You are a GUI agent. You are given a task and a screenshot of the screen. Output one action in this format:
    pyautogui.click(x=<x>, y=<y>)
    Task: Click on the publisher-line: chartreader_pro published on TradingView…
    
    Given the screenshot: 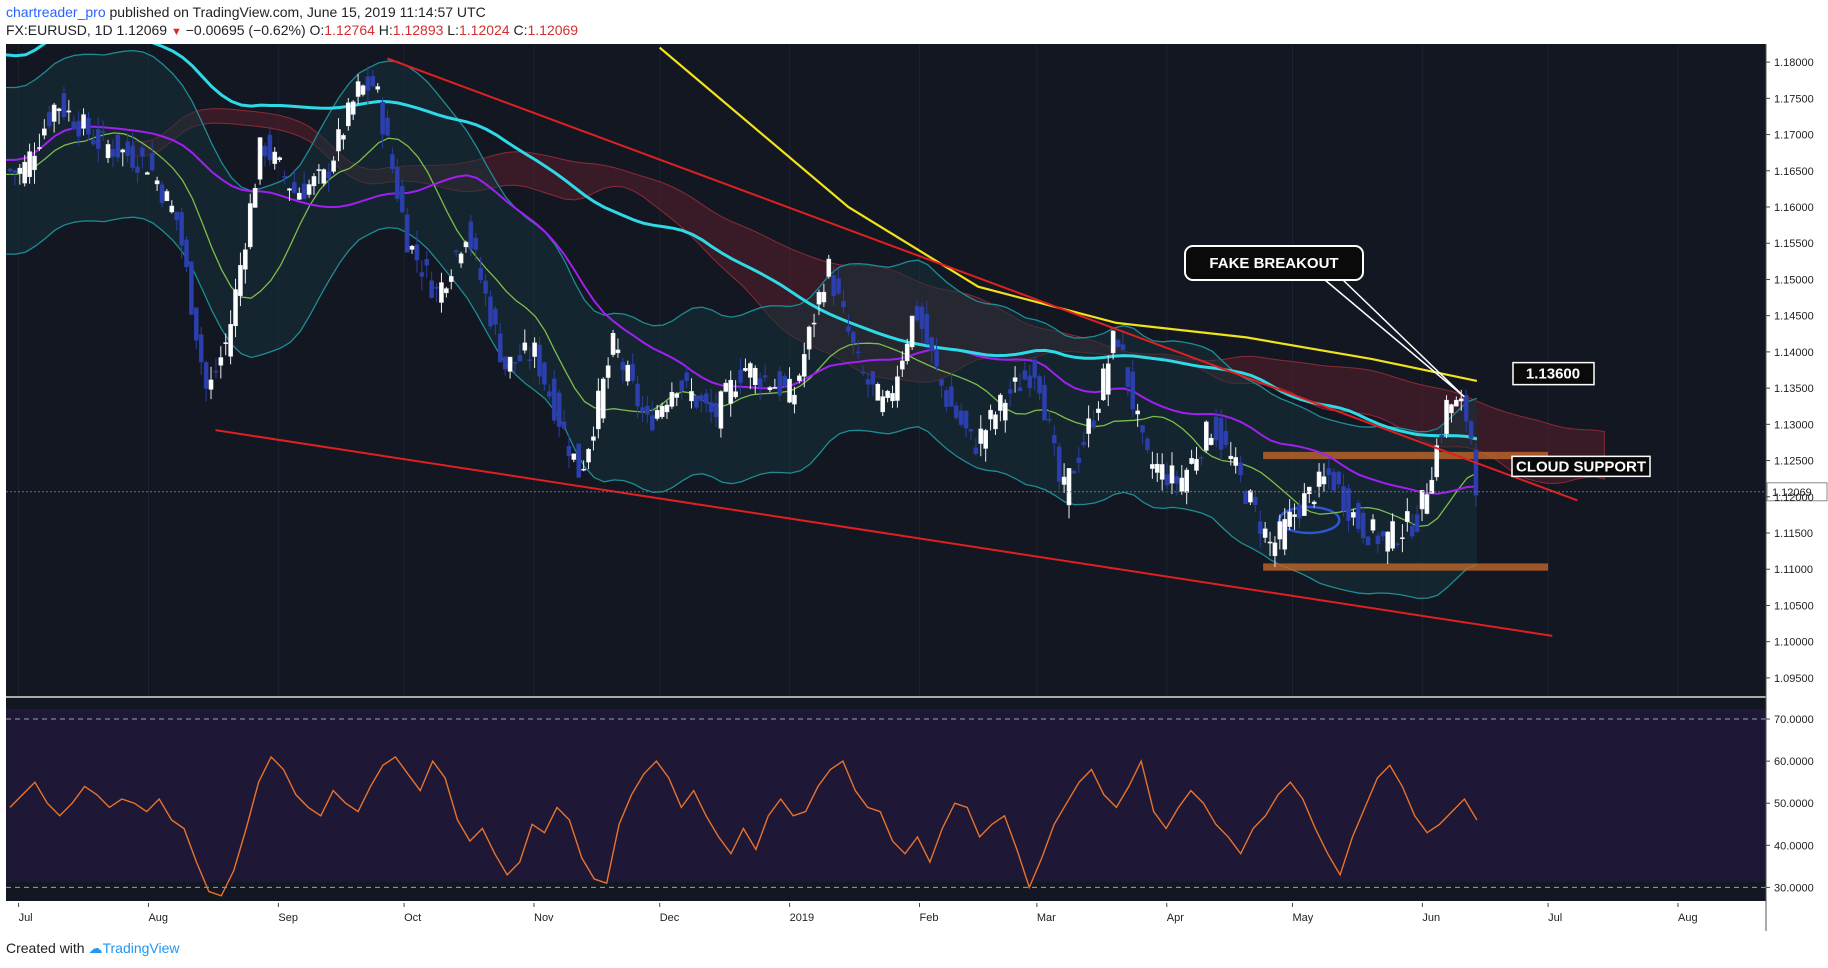 What is the action you would take?
    pyautogui.click(x=246, y=12)
    